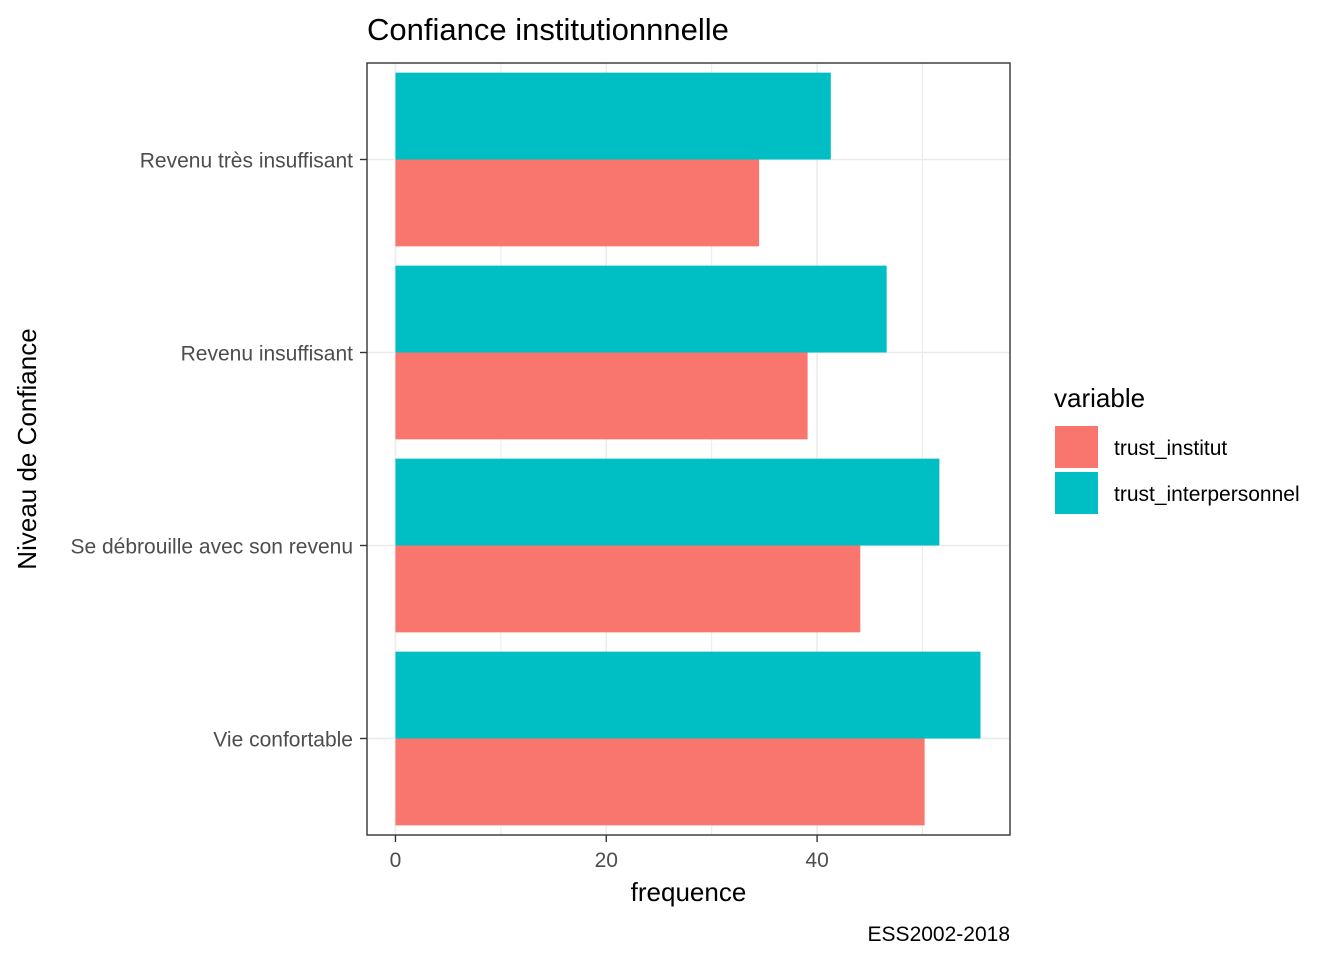 Image resolution: width=1344 pixels, height=960 pixels. What do you see at coordinates (1076, 493) in the screenshot?
I see `legend-key-trust-interpersonnel` at bounding box center [1076, 493].